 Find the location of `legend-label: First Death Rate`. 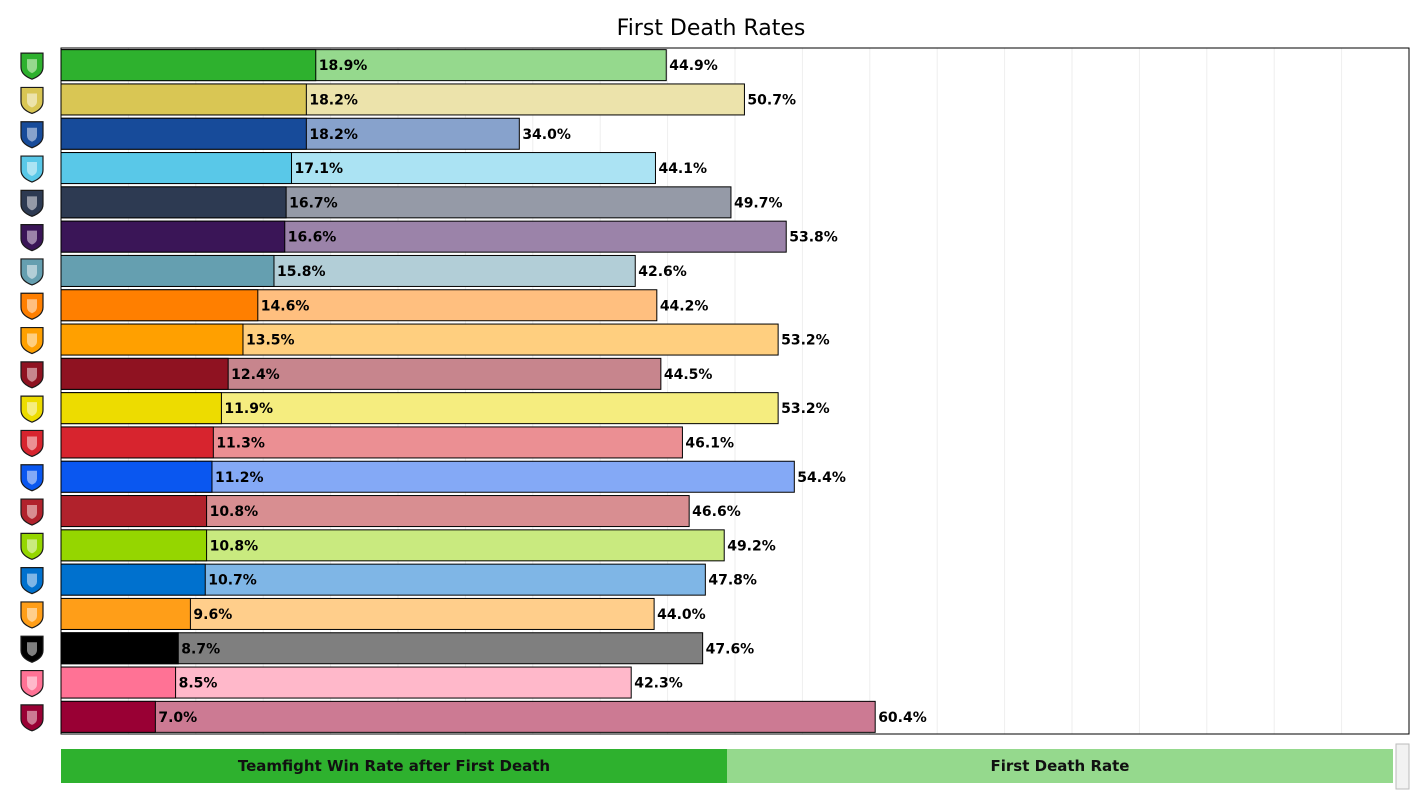

legend-label: First Death Rate is located at coordinates (1060, 766).